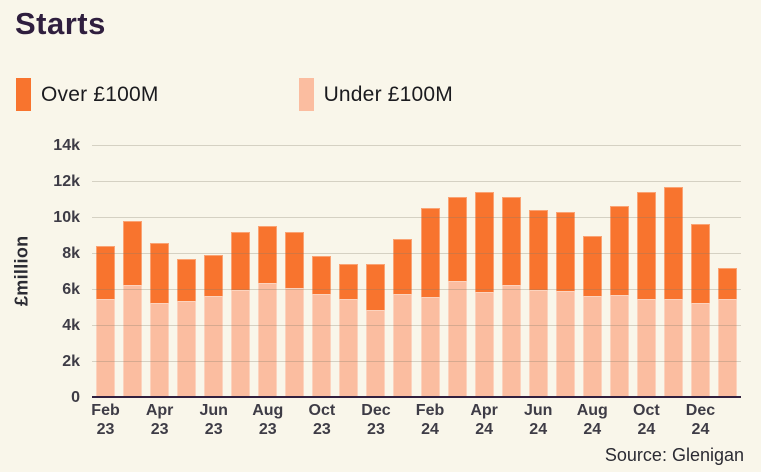 This screenshot has width=761, height=472. I want to click on page-title: Starts, so click(60, 23).